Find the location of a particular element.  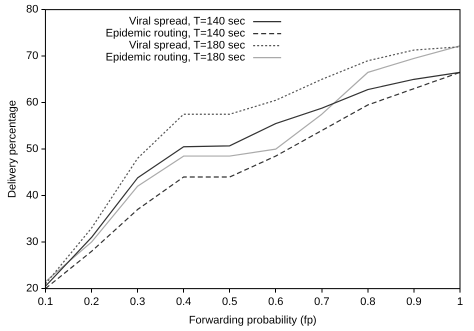

legend-label: Viral spread, T=140 sec is located at coordinates (187, 22).